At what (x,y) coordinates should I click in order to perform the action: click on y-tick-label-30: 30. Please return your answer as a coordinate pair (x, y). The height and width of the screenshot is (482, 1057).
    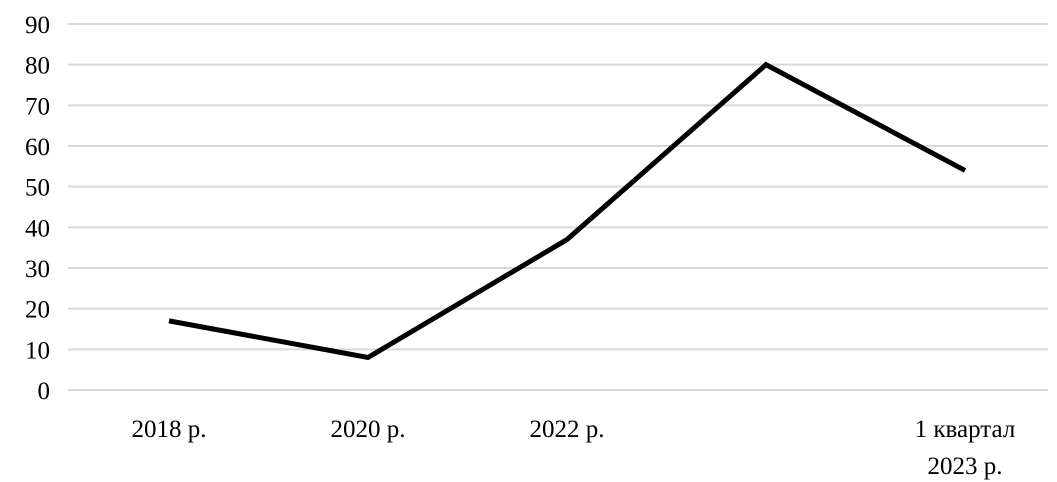
    Looking at the image, I should click on (37, 269).